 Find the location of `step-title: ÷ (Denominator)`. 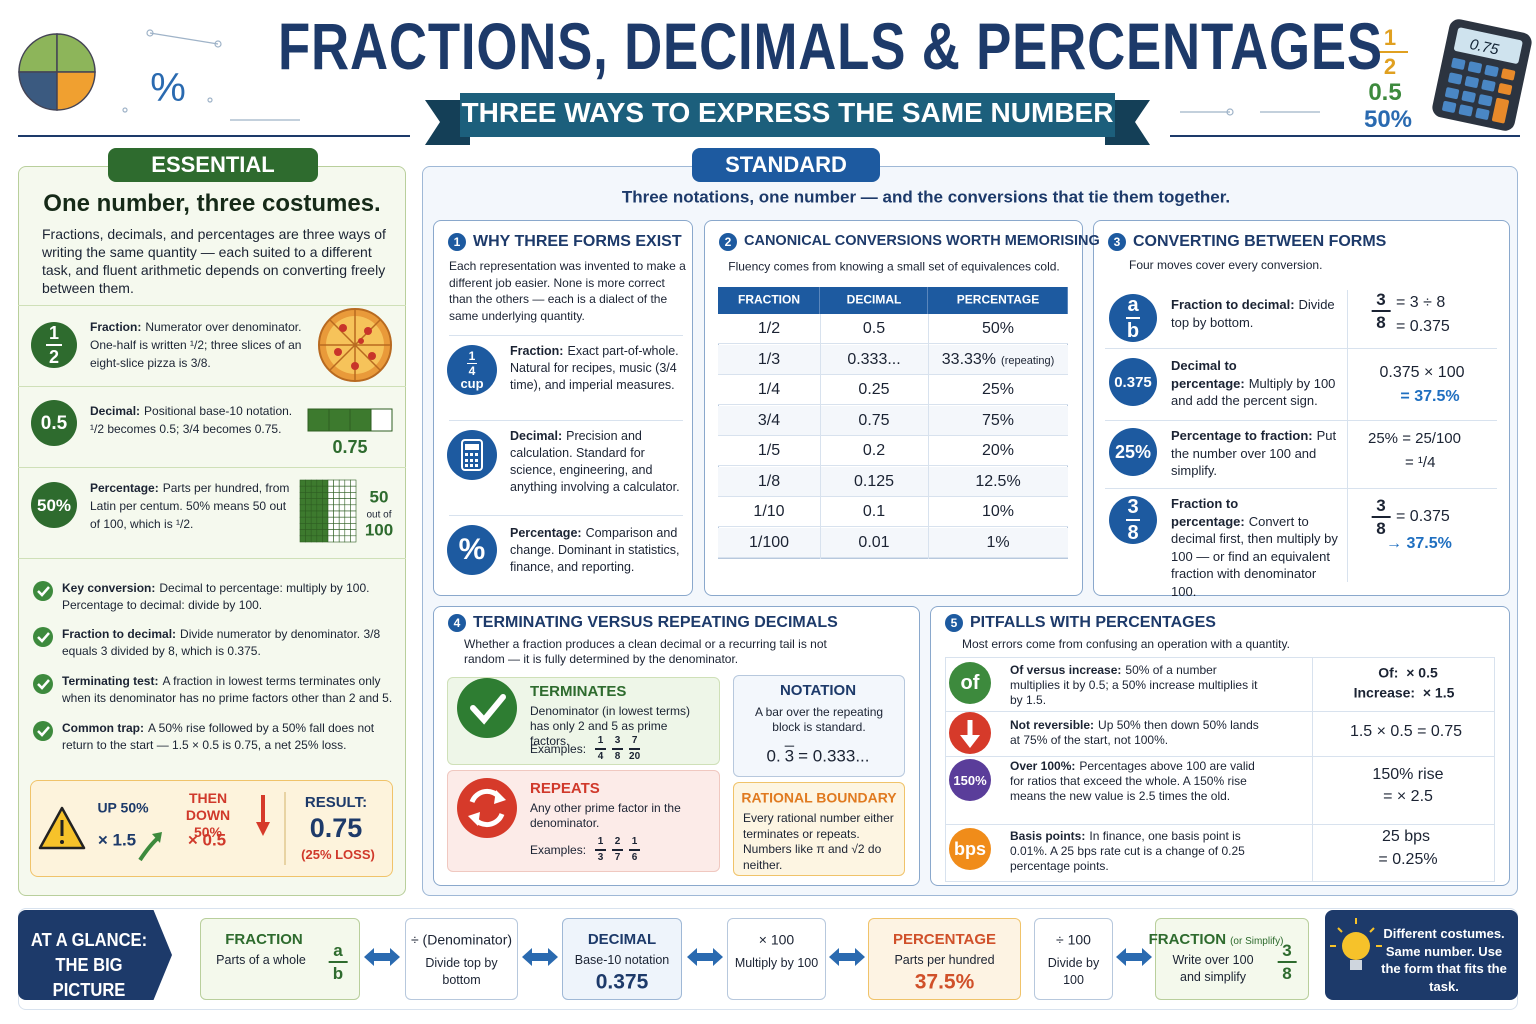

step-title: ÷ (Denominator) is located at coordinates (461, 939).